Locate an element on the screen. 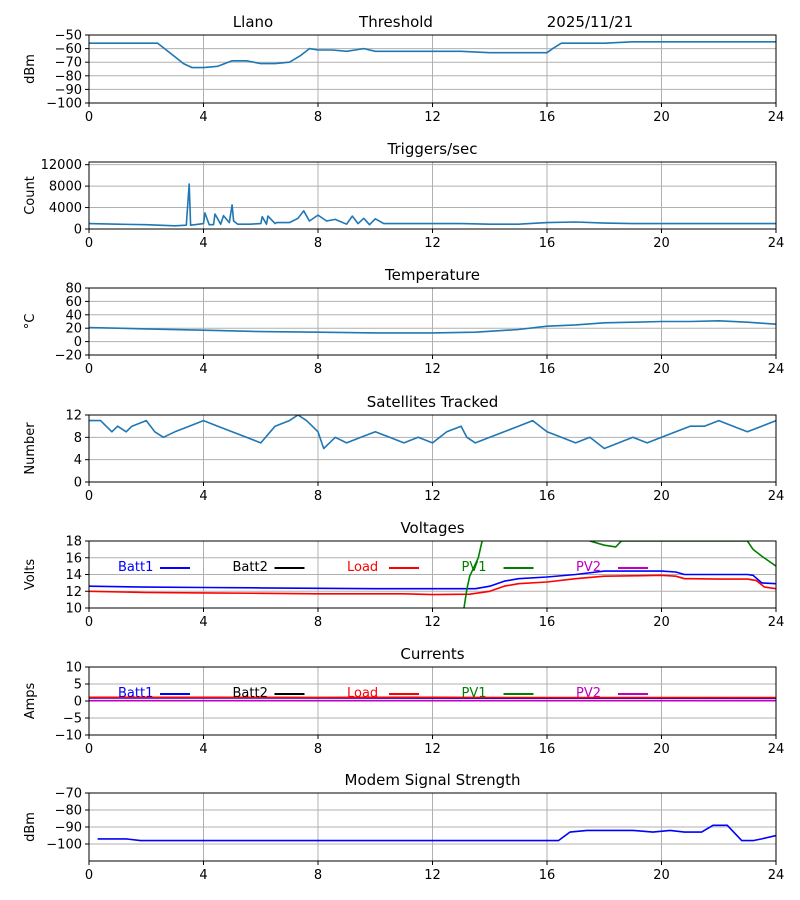 The width and height of the screenshot is (800, 900). y-tick-label: −5 is located at coordinates (72, 719).